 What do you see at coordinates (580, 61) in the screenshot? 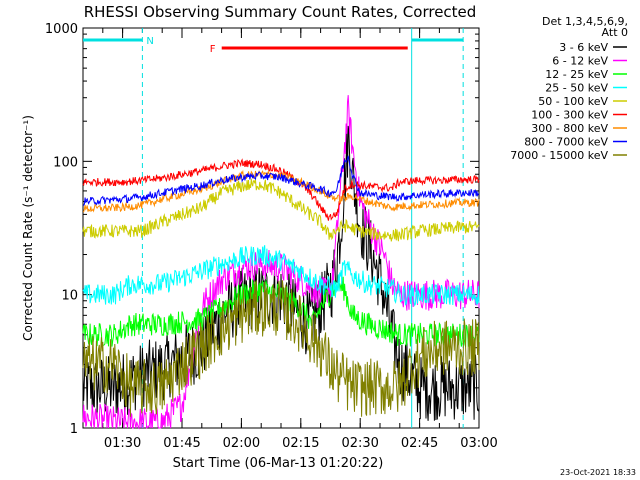
I see `legend-label: 6 - 12 keV` at bounding box center [580, 61].